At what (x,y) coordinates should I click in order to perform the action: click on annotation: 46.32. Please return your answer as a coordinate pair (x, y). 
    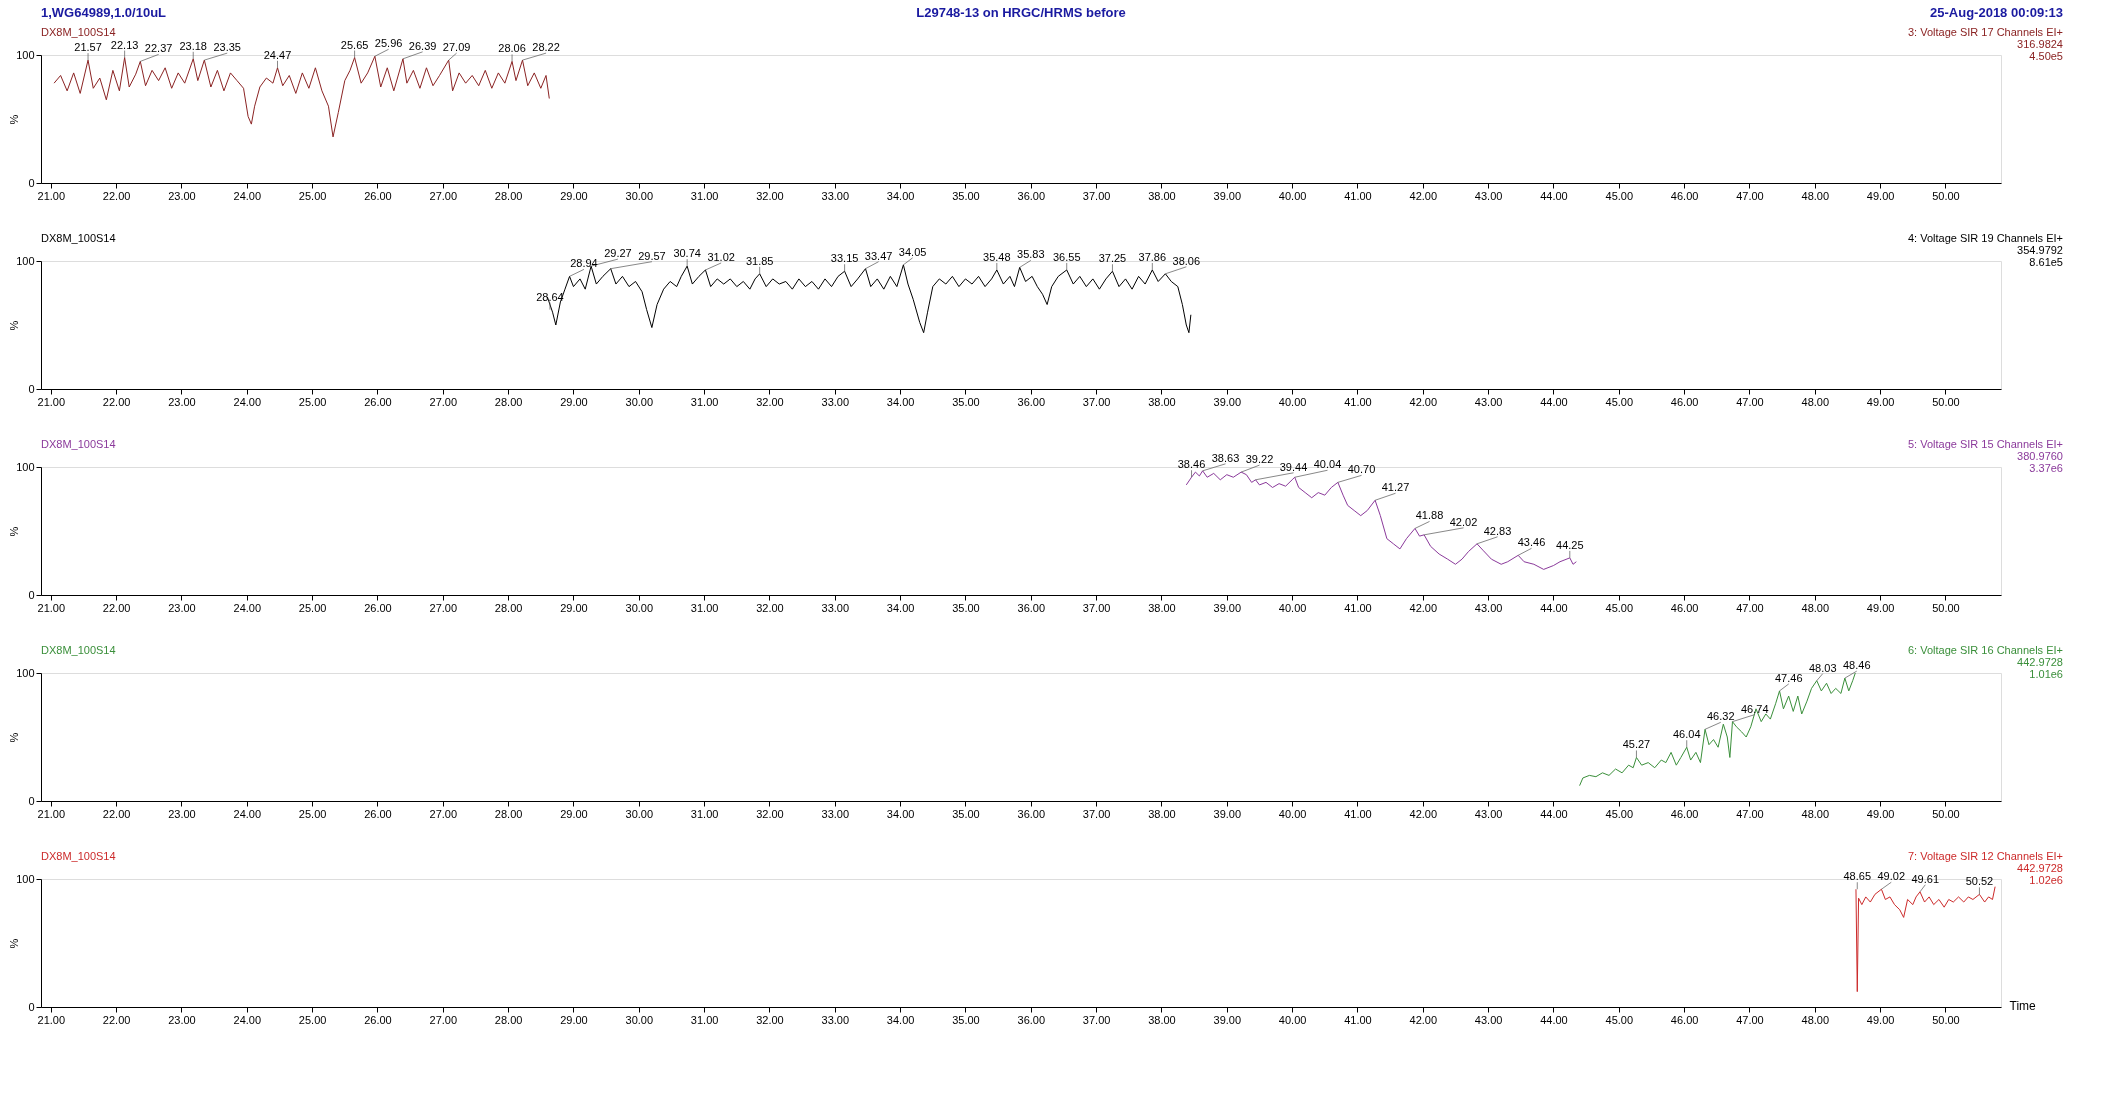
    Looking at the image, I should click on (1720, 716).